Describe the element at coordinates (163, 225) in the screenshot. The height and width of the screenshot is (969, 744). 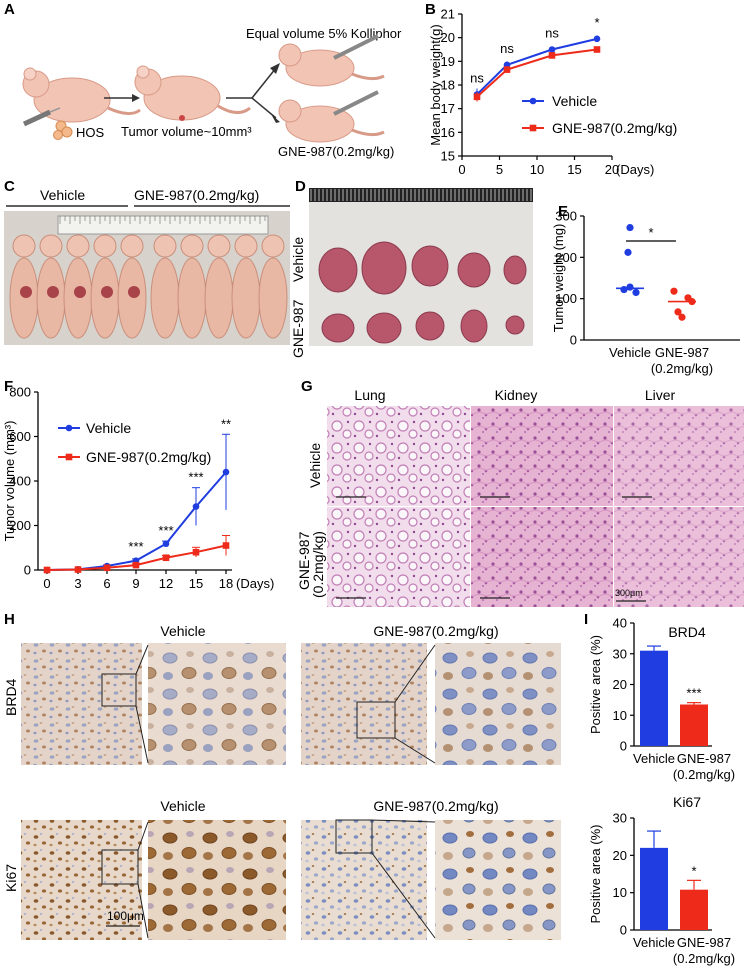
I see `ruler` at that location.